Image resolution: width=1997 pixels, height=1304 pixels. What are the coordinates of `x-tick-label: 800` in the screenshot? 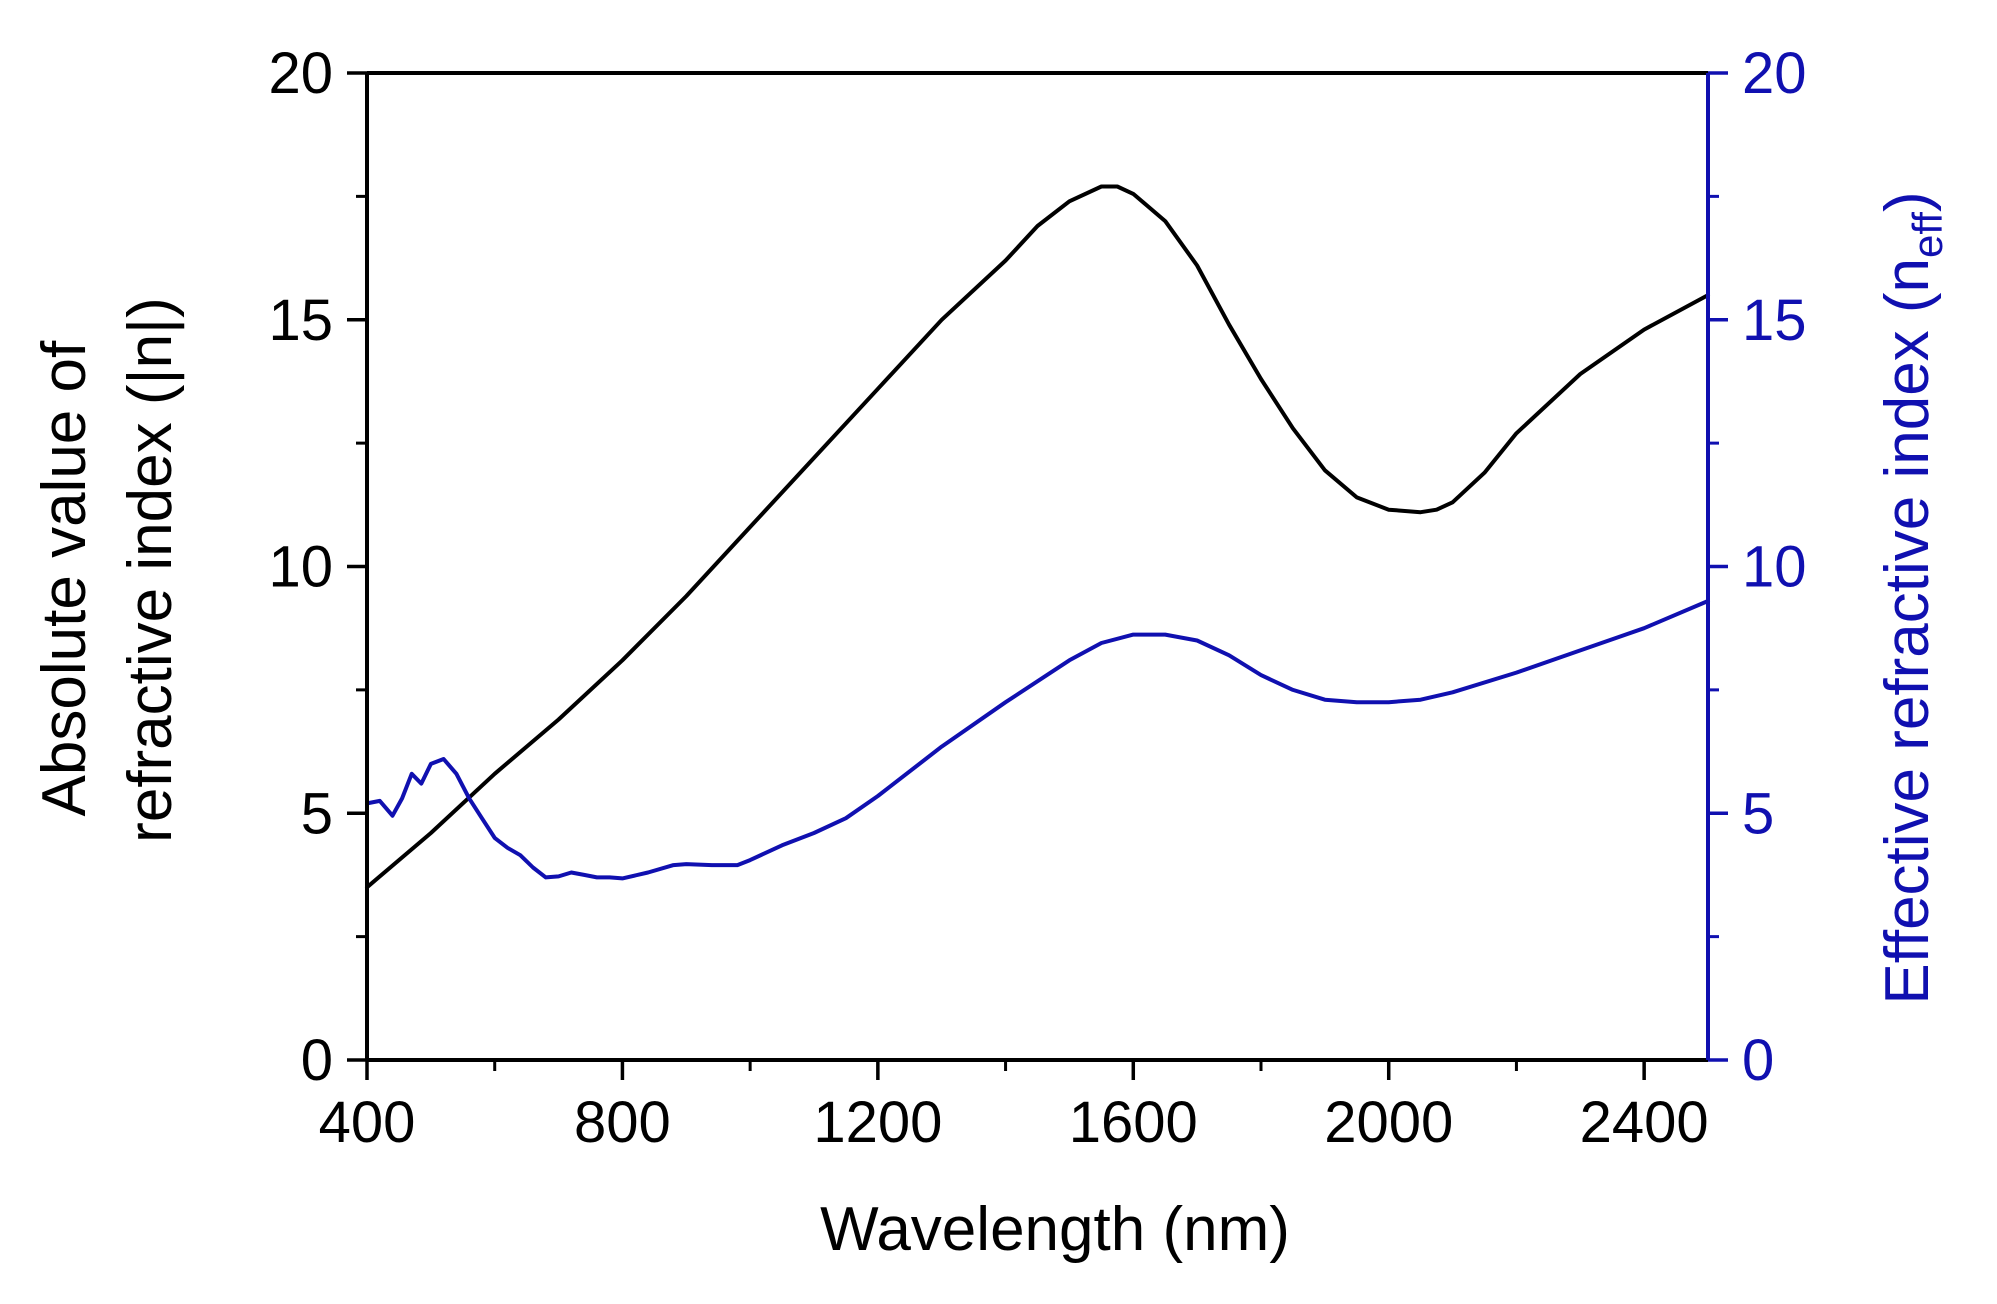 It's located at (622, 1122).